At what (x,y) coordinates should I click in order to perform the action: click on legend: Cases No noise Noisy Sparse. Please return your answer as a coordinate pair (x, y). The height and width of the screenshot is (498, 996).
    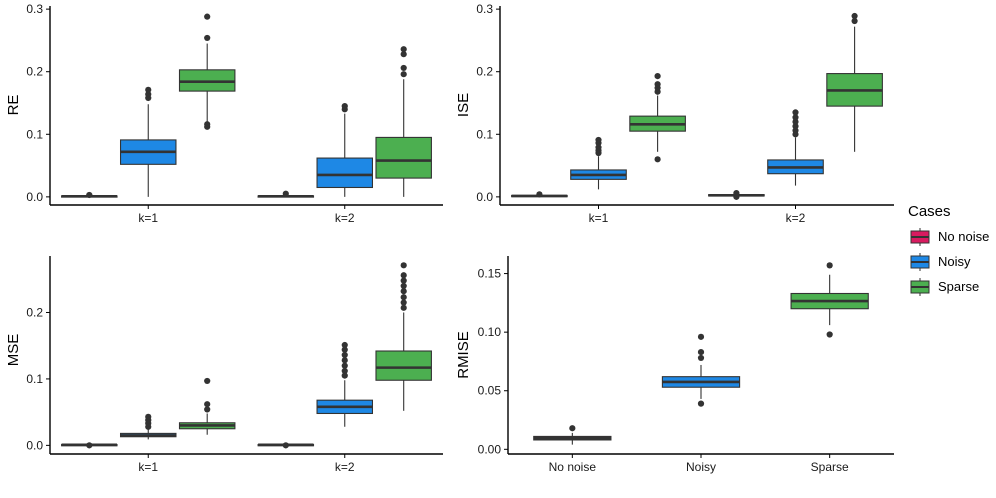
    Looking at the image, I should click on (948, 249).